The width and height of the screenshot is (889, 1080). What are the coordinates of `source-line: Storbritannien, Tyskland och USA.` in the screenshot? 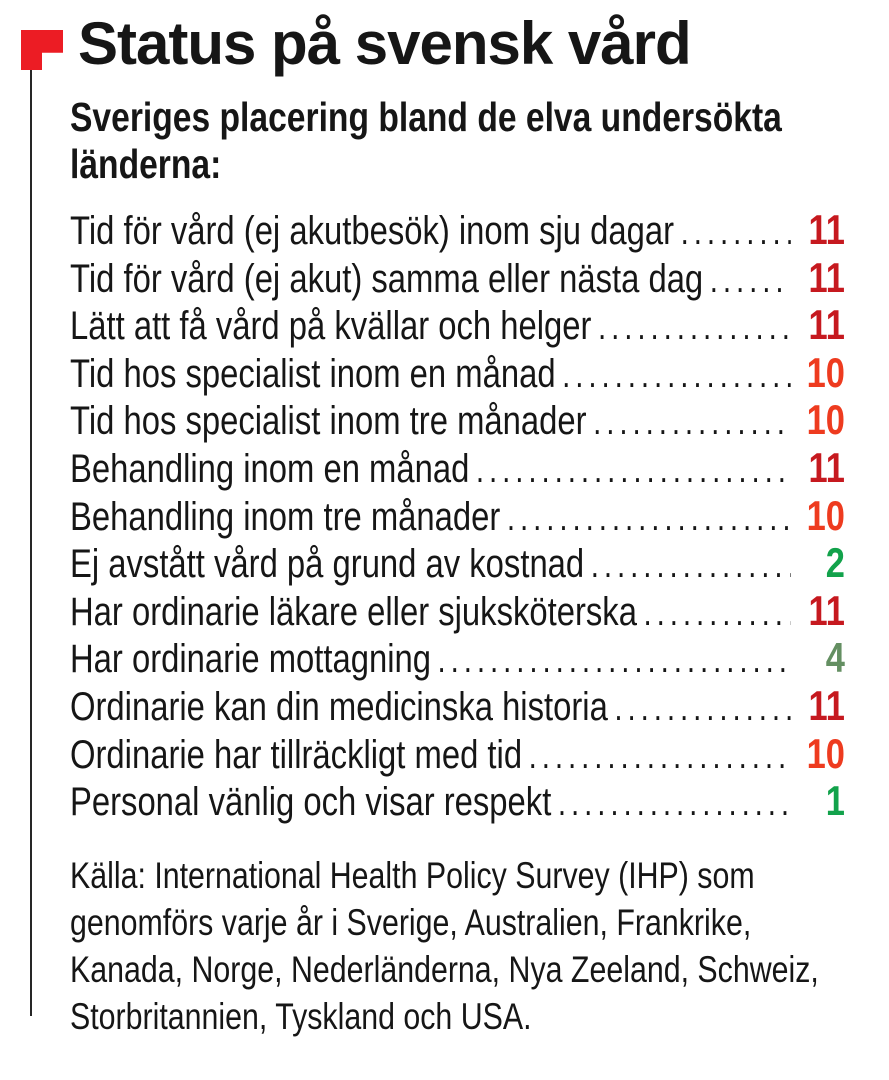 It's located at (301, 1016).